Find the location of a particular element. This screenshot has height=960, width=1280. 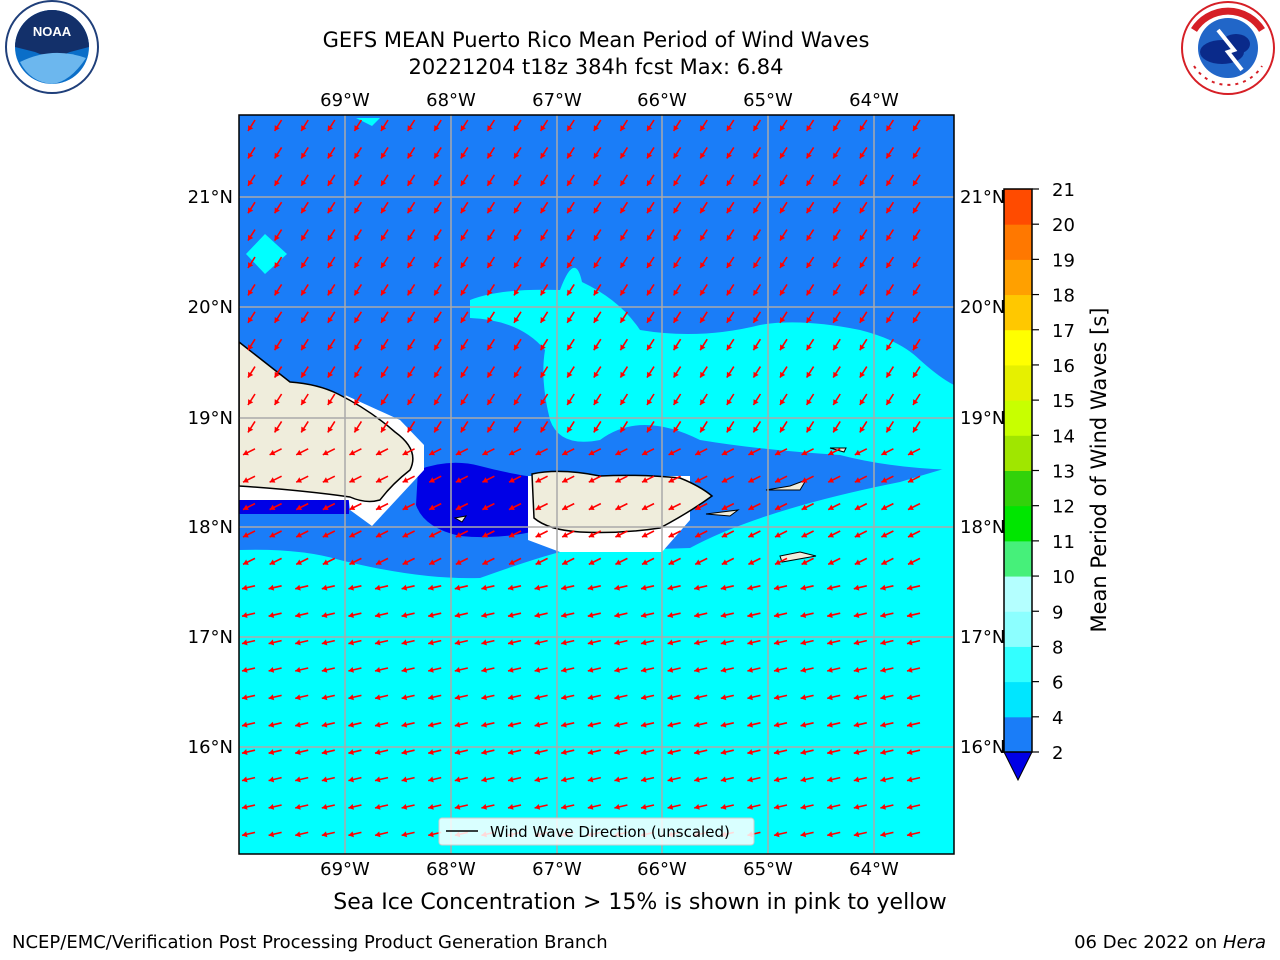

lat-label-right: 20°N is located at coordinates (982, 307).